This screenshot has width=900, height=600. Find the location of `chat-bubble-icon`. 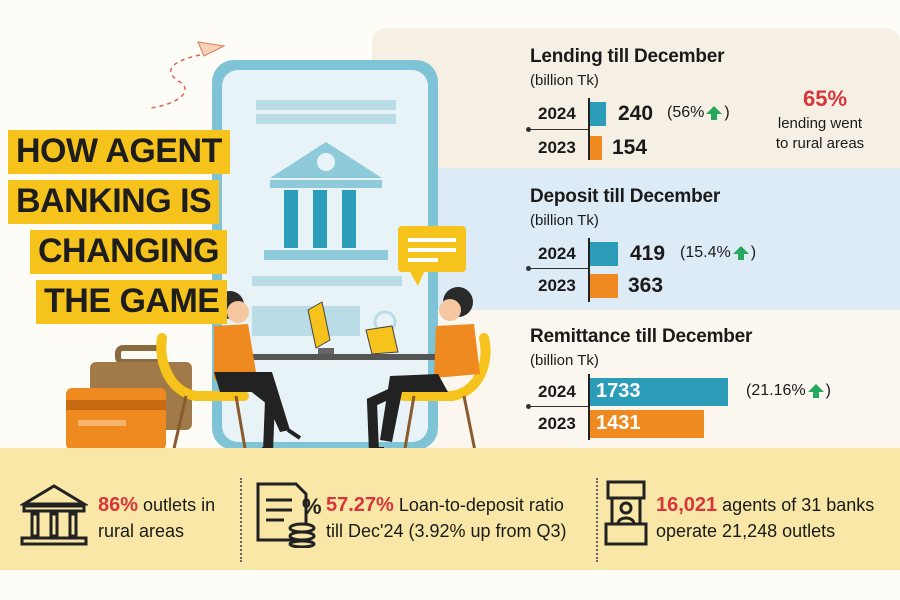

chat-bubble-icon is located at coordinates (432, 256).